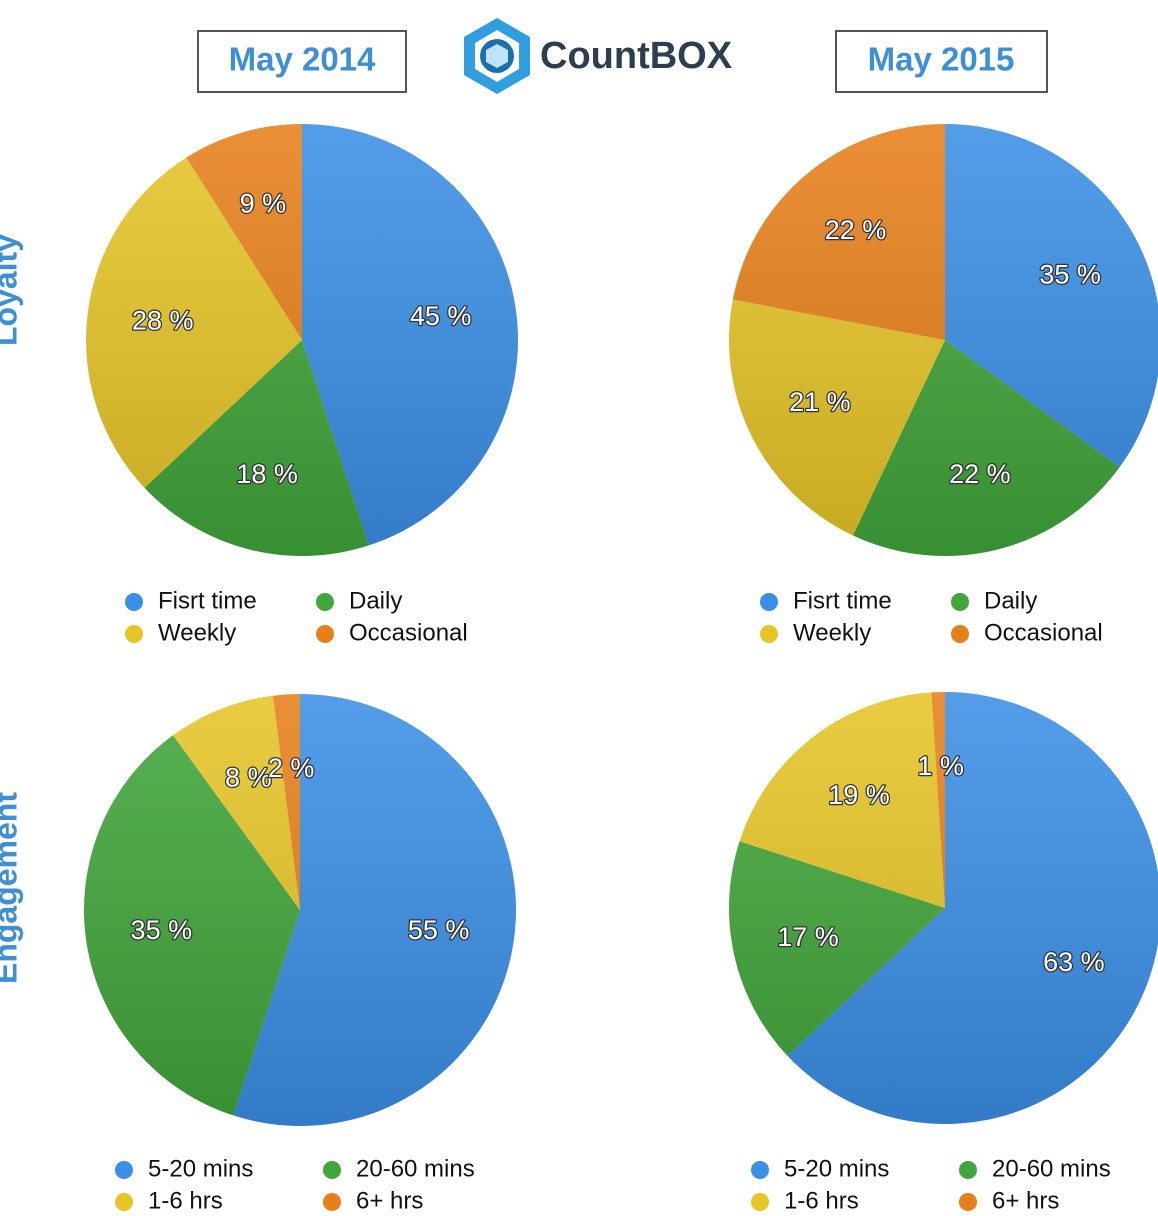 The height and width of the screenshot is (1216, 1158). What do you see at coordinates (940, 766) in the screenshot?
I see `data-label: 1 %` at bounding box center [940, 766].